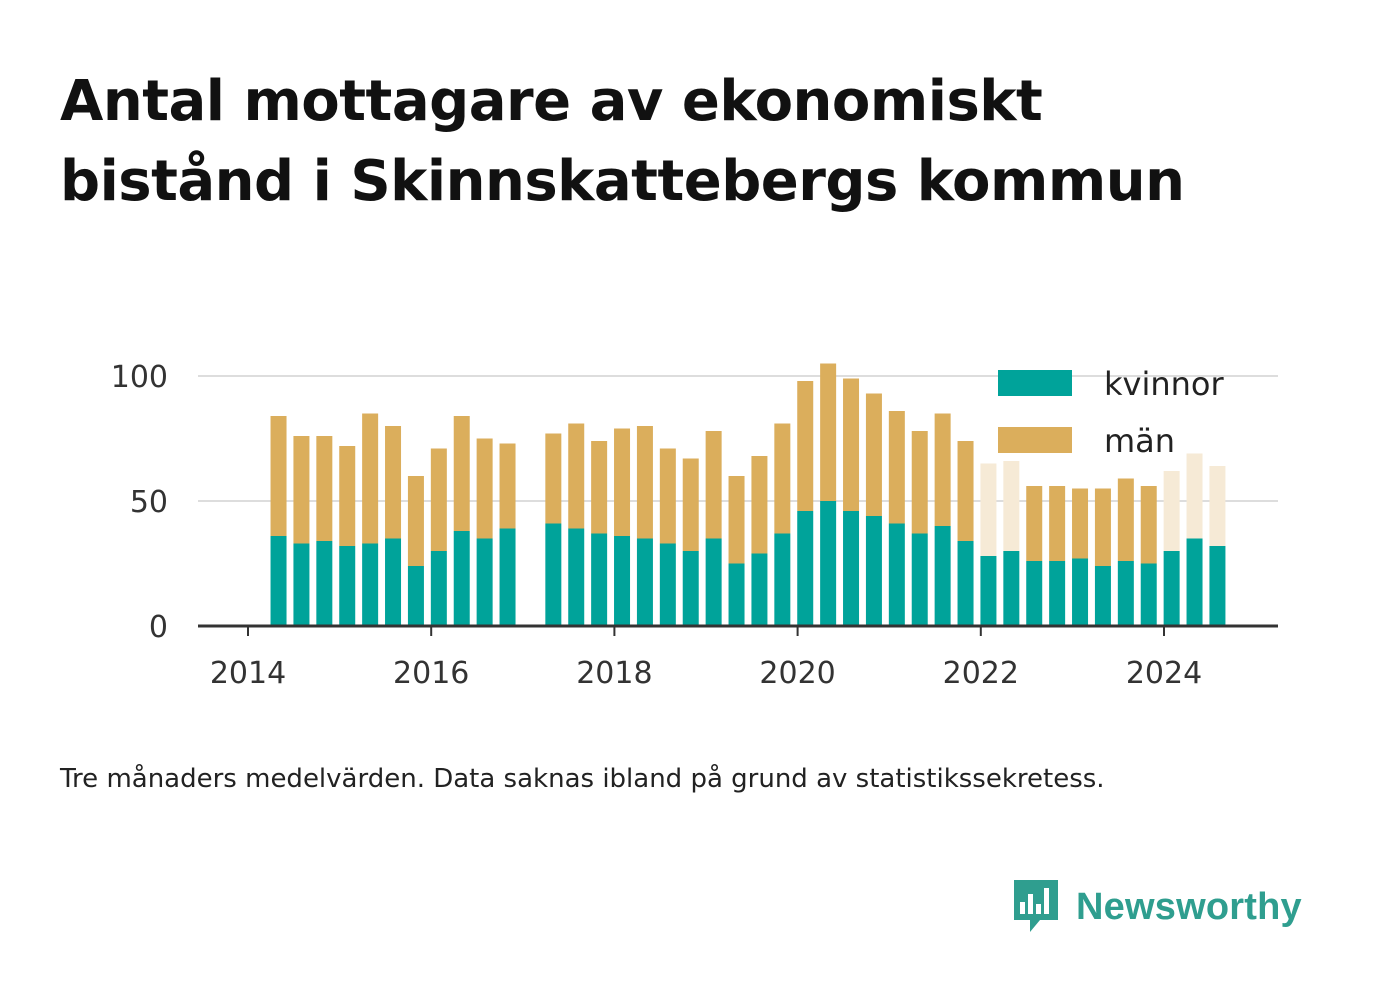 The image size is (1382, 999). What do you see at coordinates (981, 673) in the screenshot?
I see `x-tick-label: 2022` at bounding box center [981, 673].